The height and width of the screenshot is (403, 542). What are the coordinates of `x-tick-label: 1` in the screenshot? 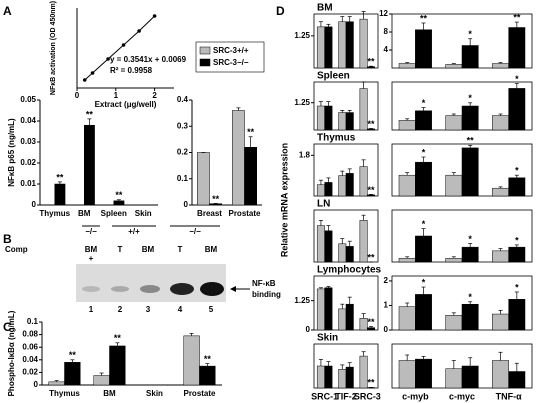 It's located at (116, 95).